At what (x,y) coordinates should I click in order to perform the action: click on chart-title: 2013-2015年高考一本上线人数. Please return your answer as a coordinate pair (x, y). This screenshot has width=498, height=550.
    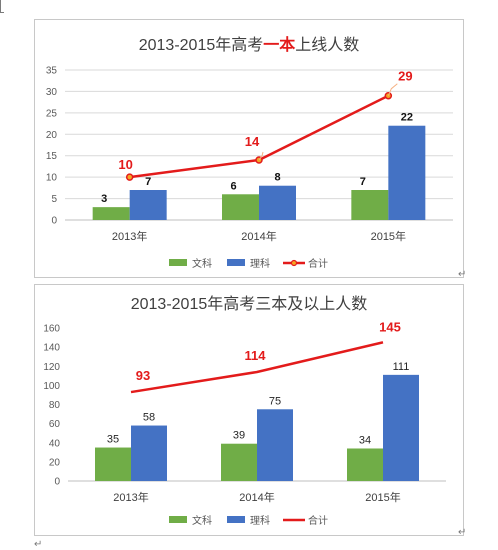
    Looking at the image, I should click on (249, 44).